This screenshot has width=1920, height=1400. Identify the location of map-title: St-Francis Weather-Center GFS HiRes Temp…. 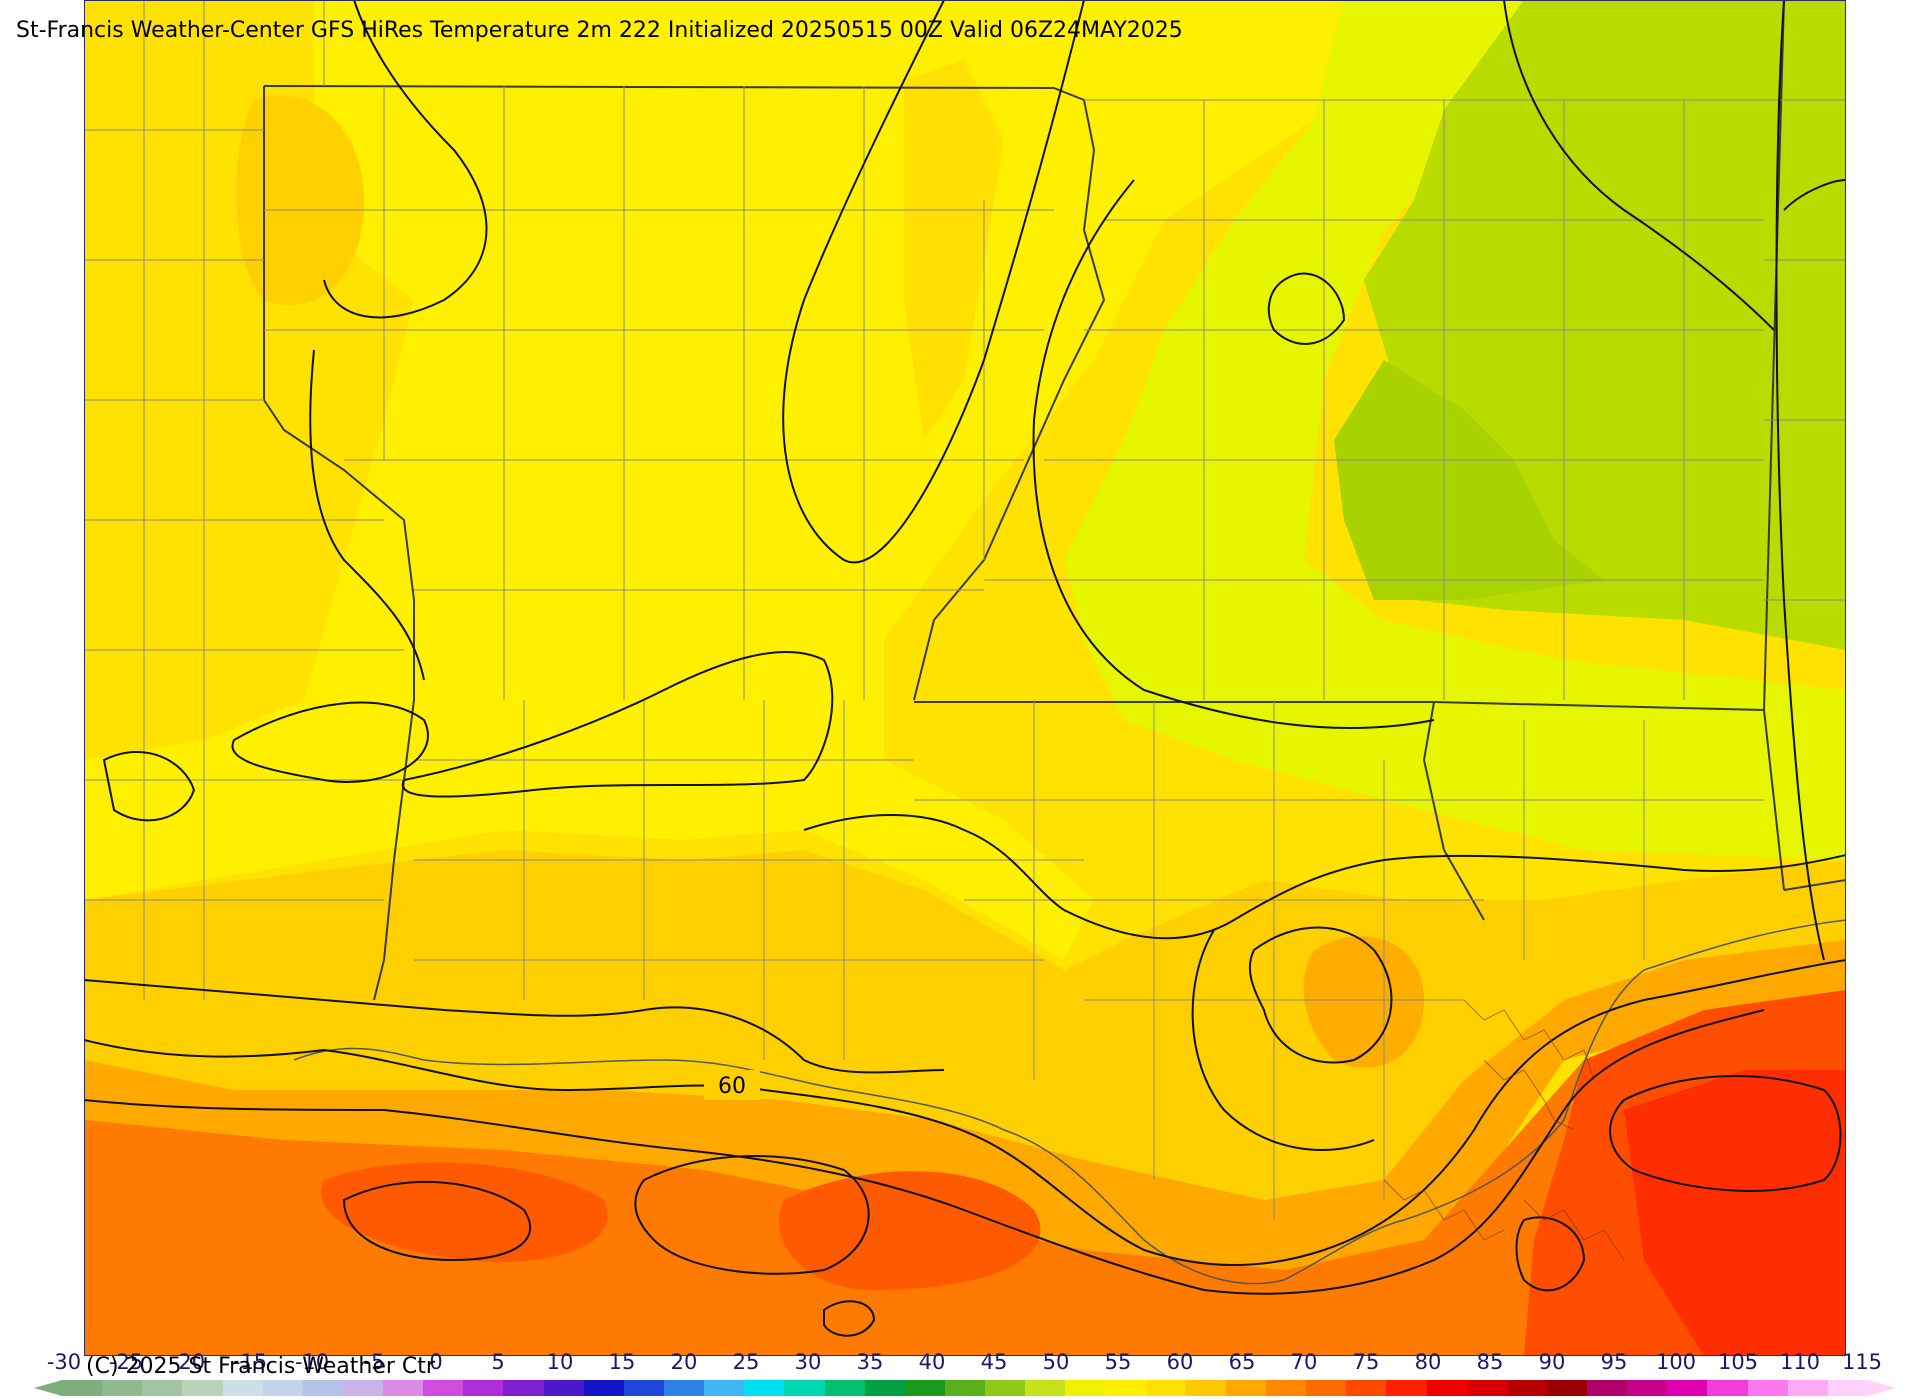
(599, 30).